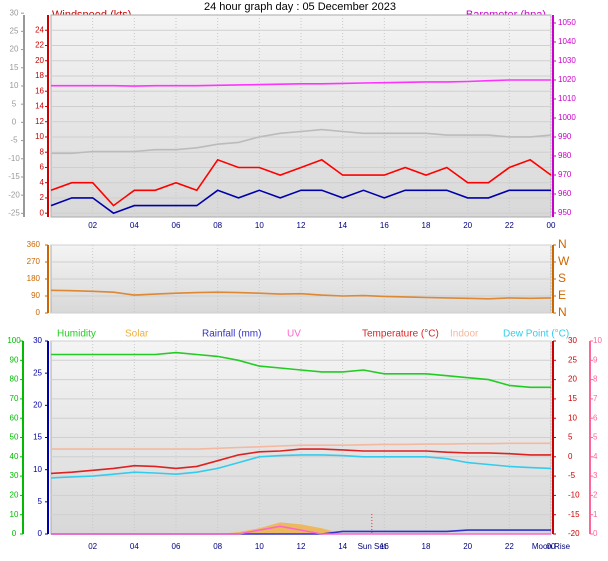  What do you see at coordinates (39, 121) in the screenshot?
I see `y-tick-label: 12` at bounding box center [39, 121].